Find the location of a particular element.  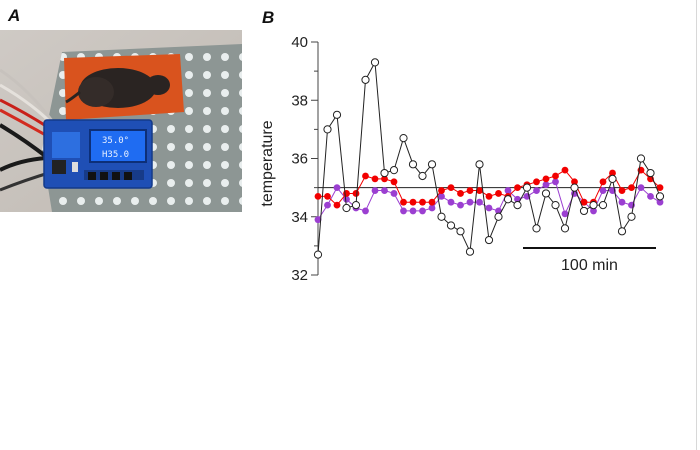

y-tick-label: 34 is located at coordinates (299, 217).